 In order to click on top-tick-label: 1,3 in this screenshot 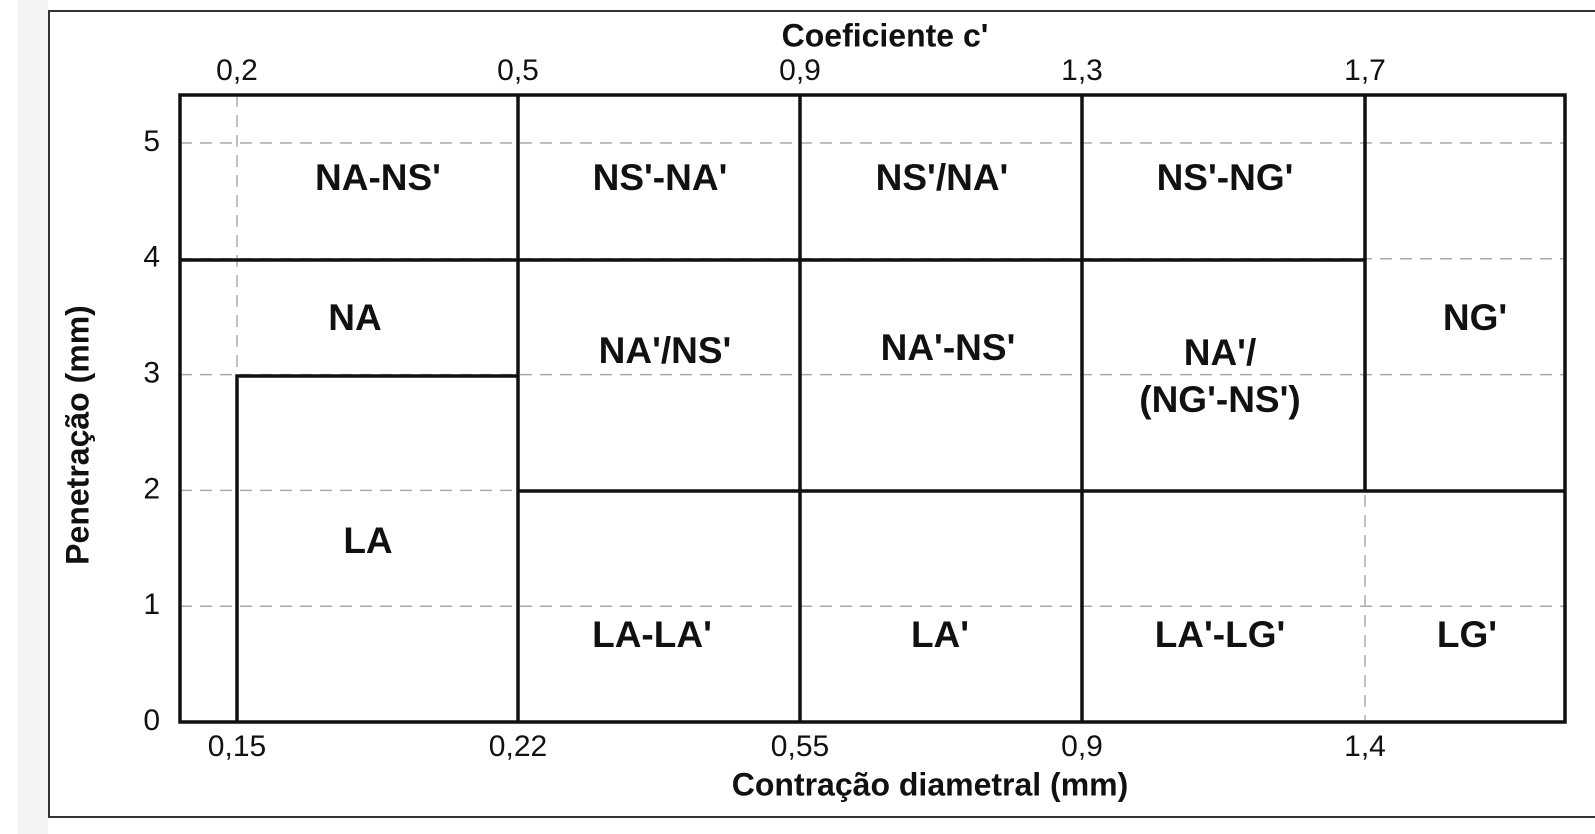, I will do `click(1082, 70)`.